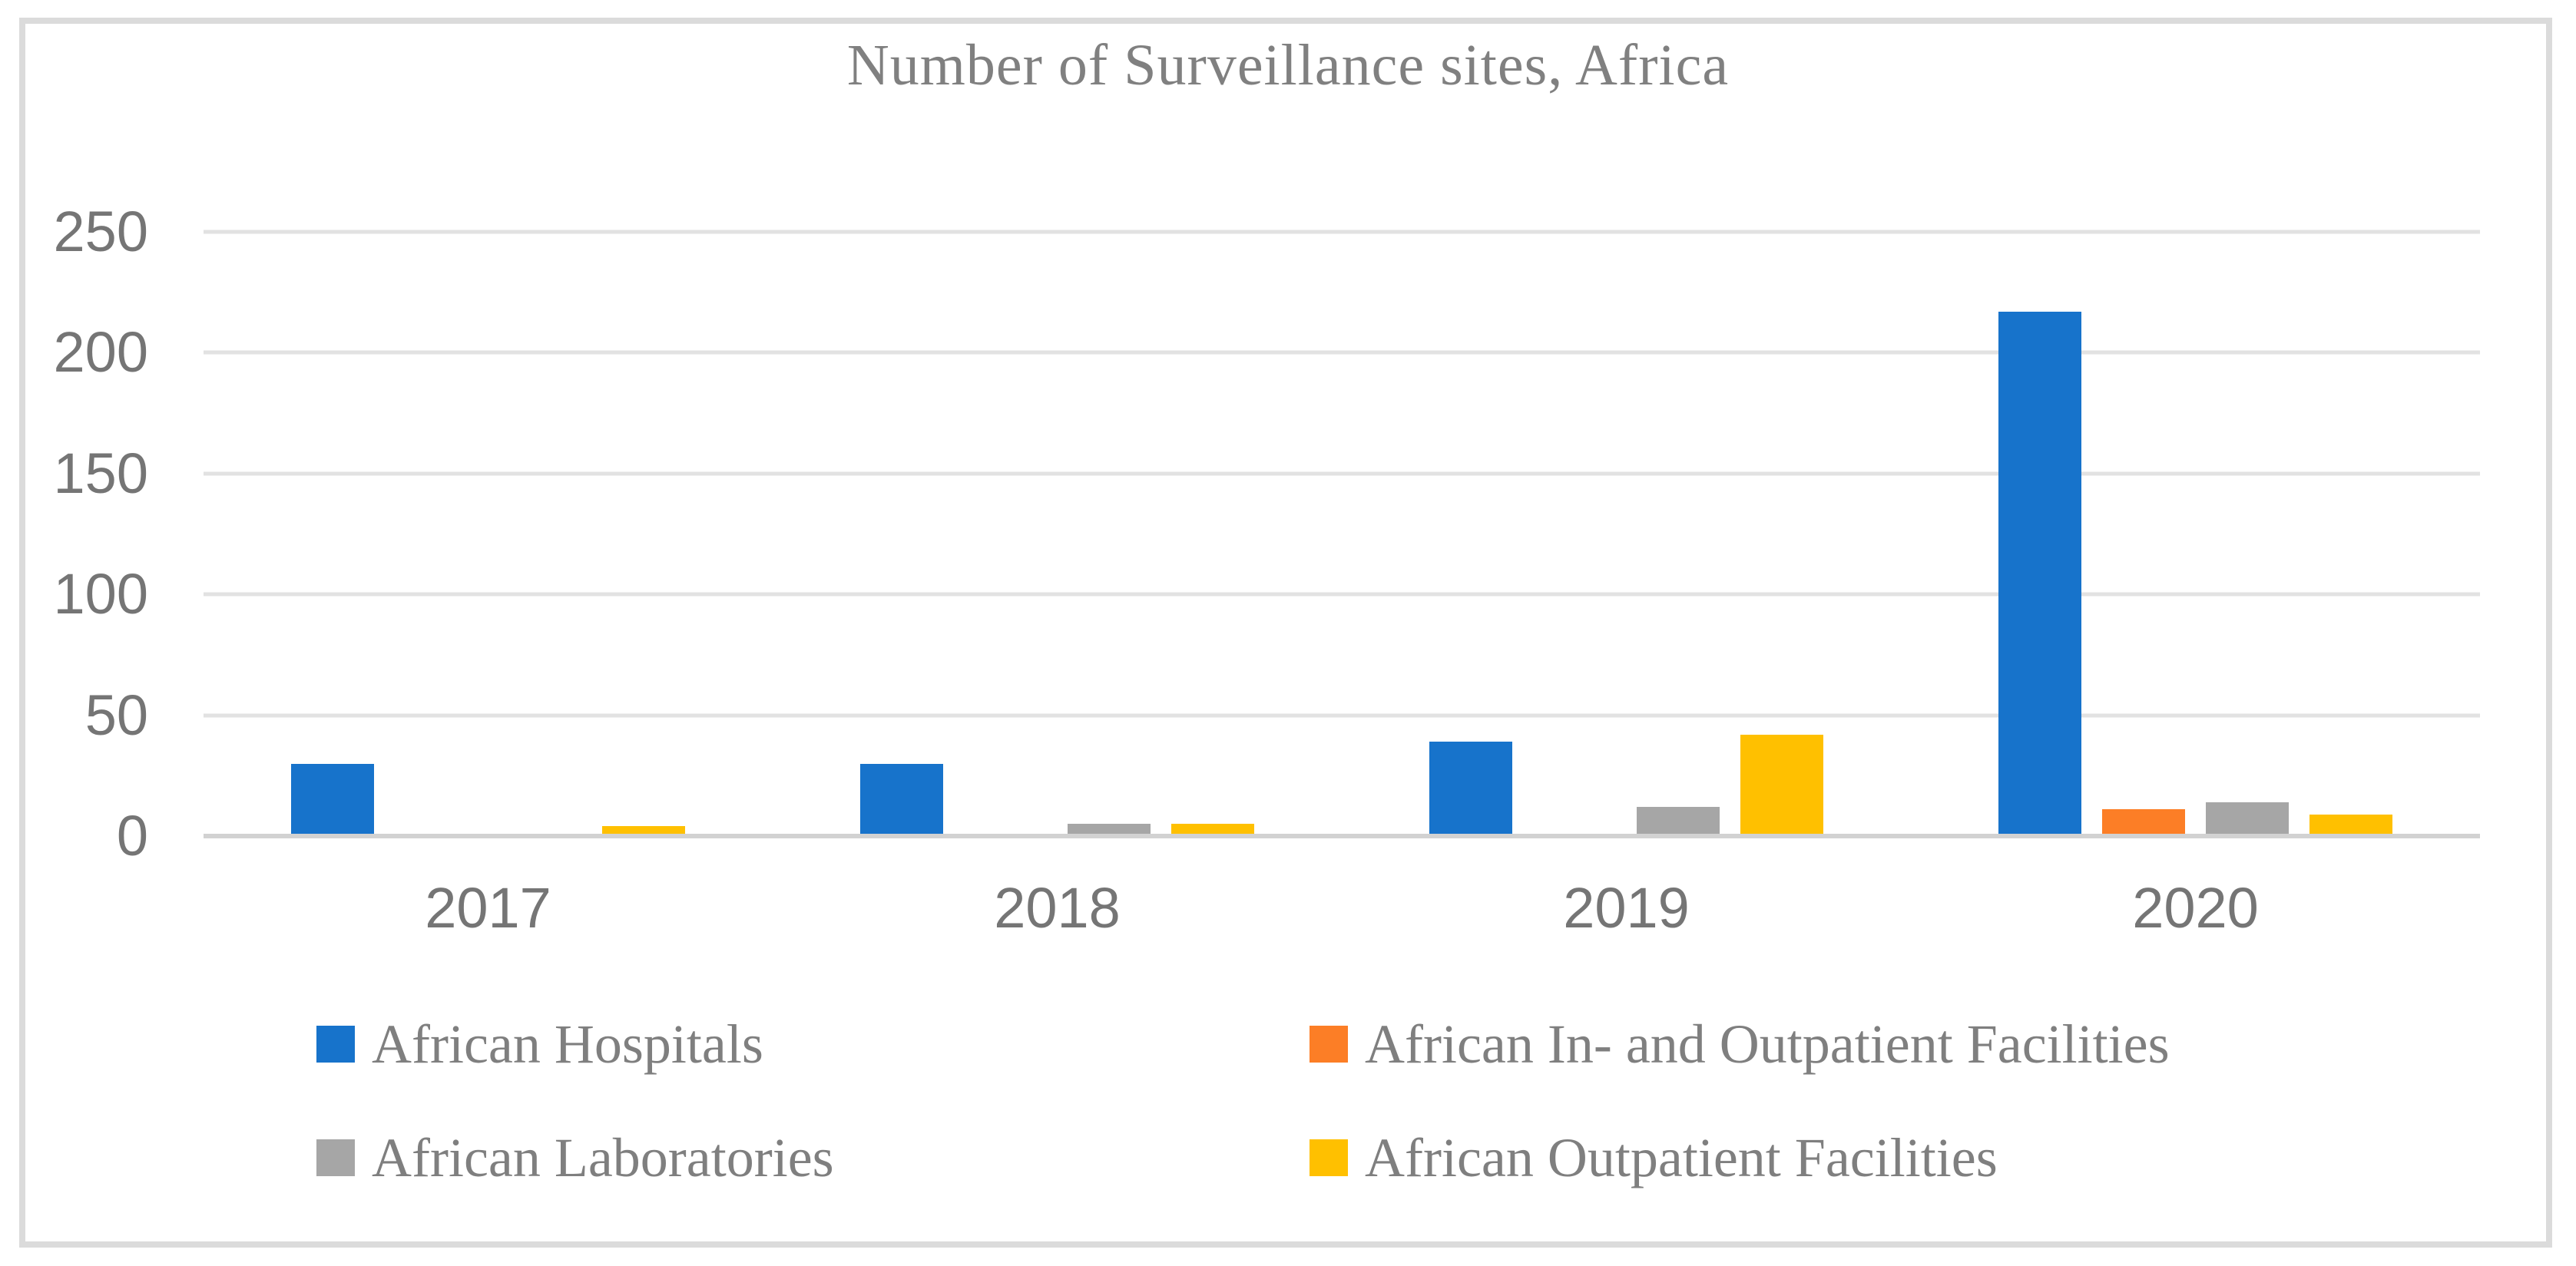 This screenshot has height=1266, width=2576. What do you see at coordinates (2143, 823) in the screenshot?
I see `bar-2020-african-in-and-outpatient-facilities` at bounding box center [2143, 823].